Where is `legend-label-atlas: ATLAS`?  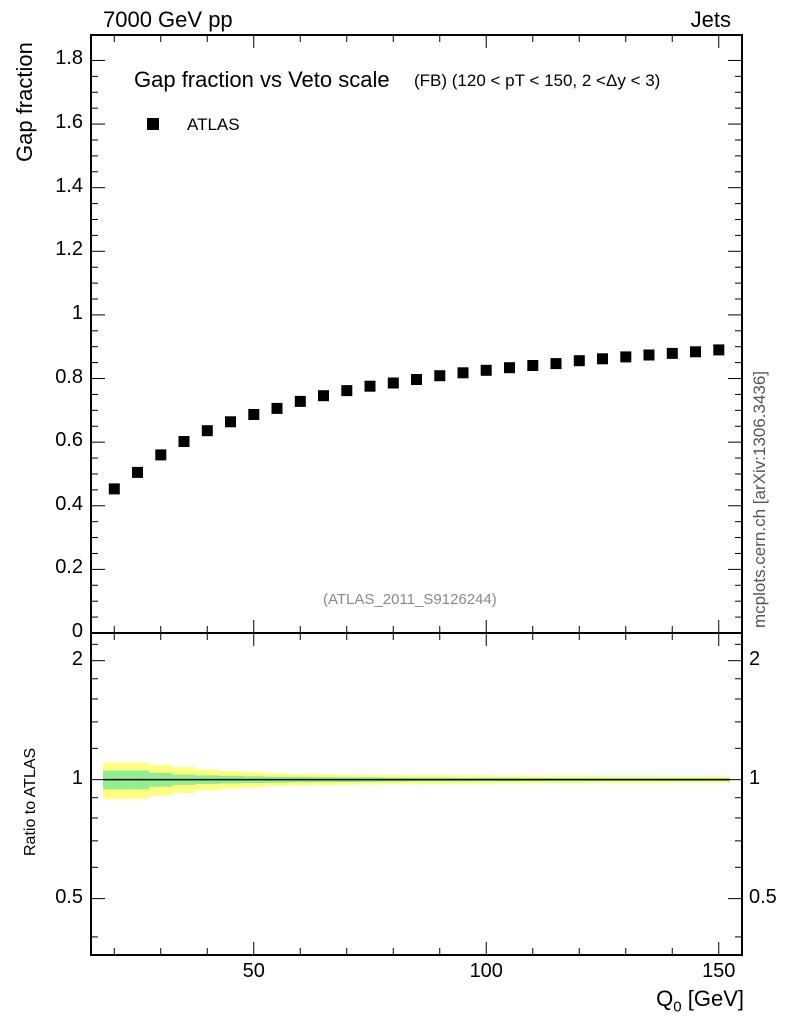
legend-label-atlas: ATLAS is located at coordinates (213, 124).